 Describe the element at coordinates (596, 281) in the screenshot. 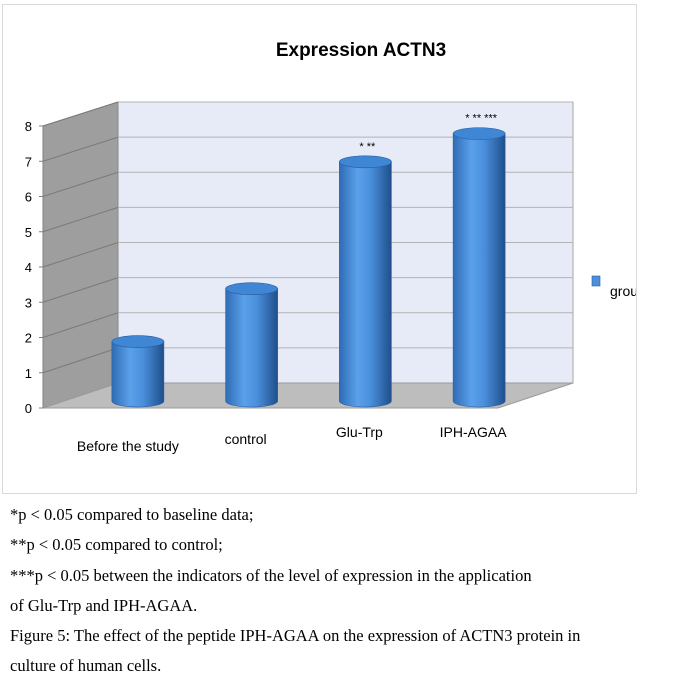

I see `legend-swatch` at that location.